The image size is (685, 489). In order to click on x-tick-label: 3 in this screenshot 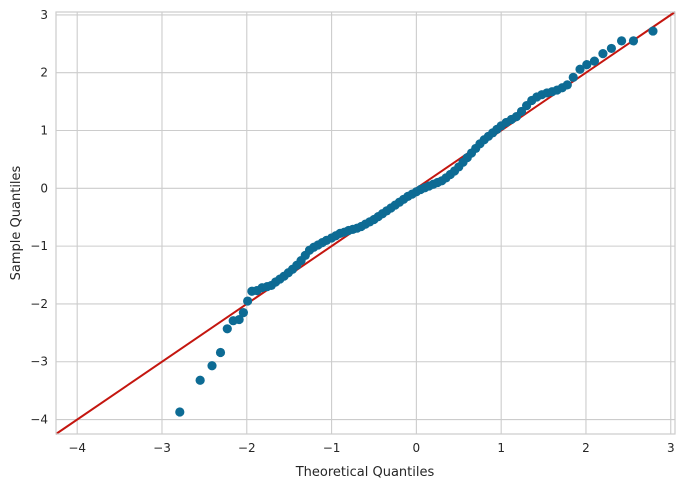, I will do `click(671, 448)`.